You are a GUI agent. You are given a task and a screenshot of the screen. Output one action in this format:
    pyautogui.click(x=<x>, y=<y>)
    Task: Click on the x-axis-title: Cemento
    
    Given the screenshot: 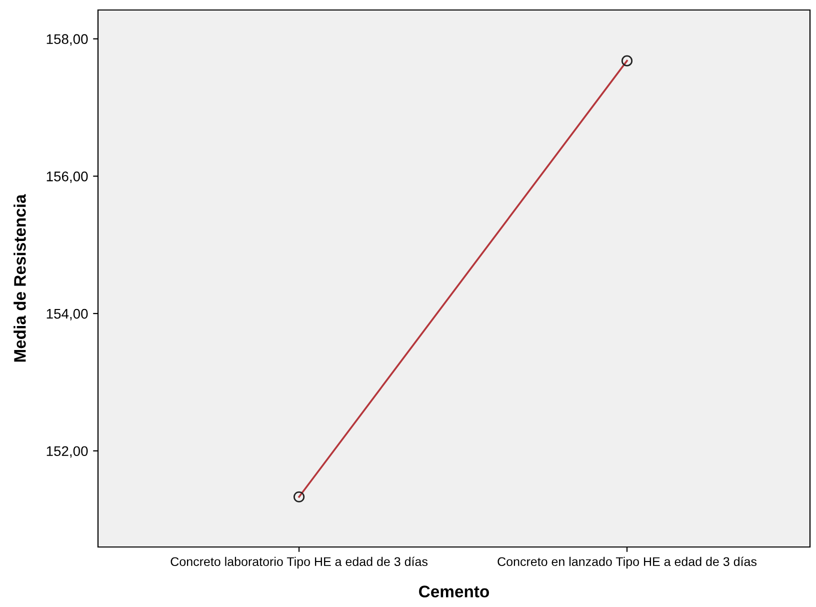 What is the action you would take?
    pyautogui.click(x=454, y=592)
    